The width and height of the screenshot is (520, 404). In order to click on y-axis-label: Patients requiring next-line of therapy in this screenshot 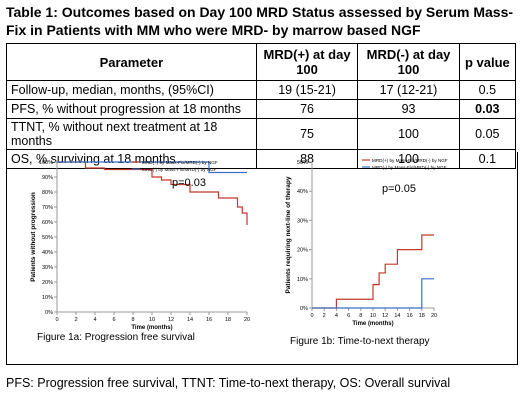, I will do `click(288, 234)`.